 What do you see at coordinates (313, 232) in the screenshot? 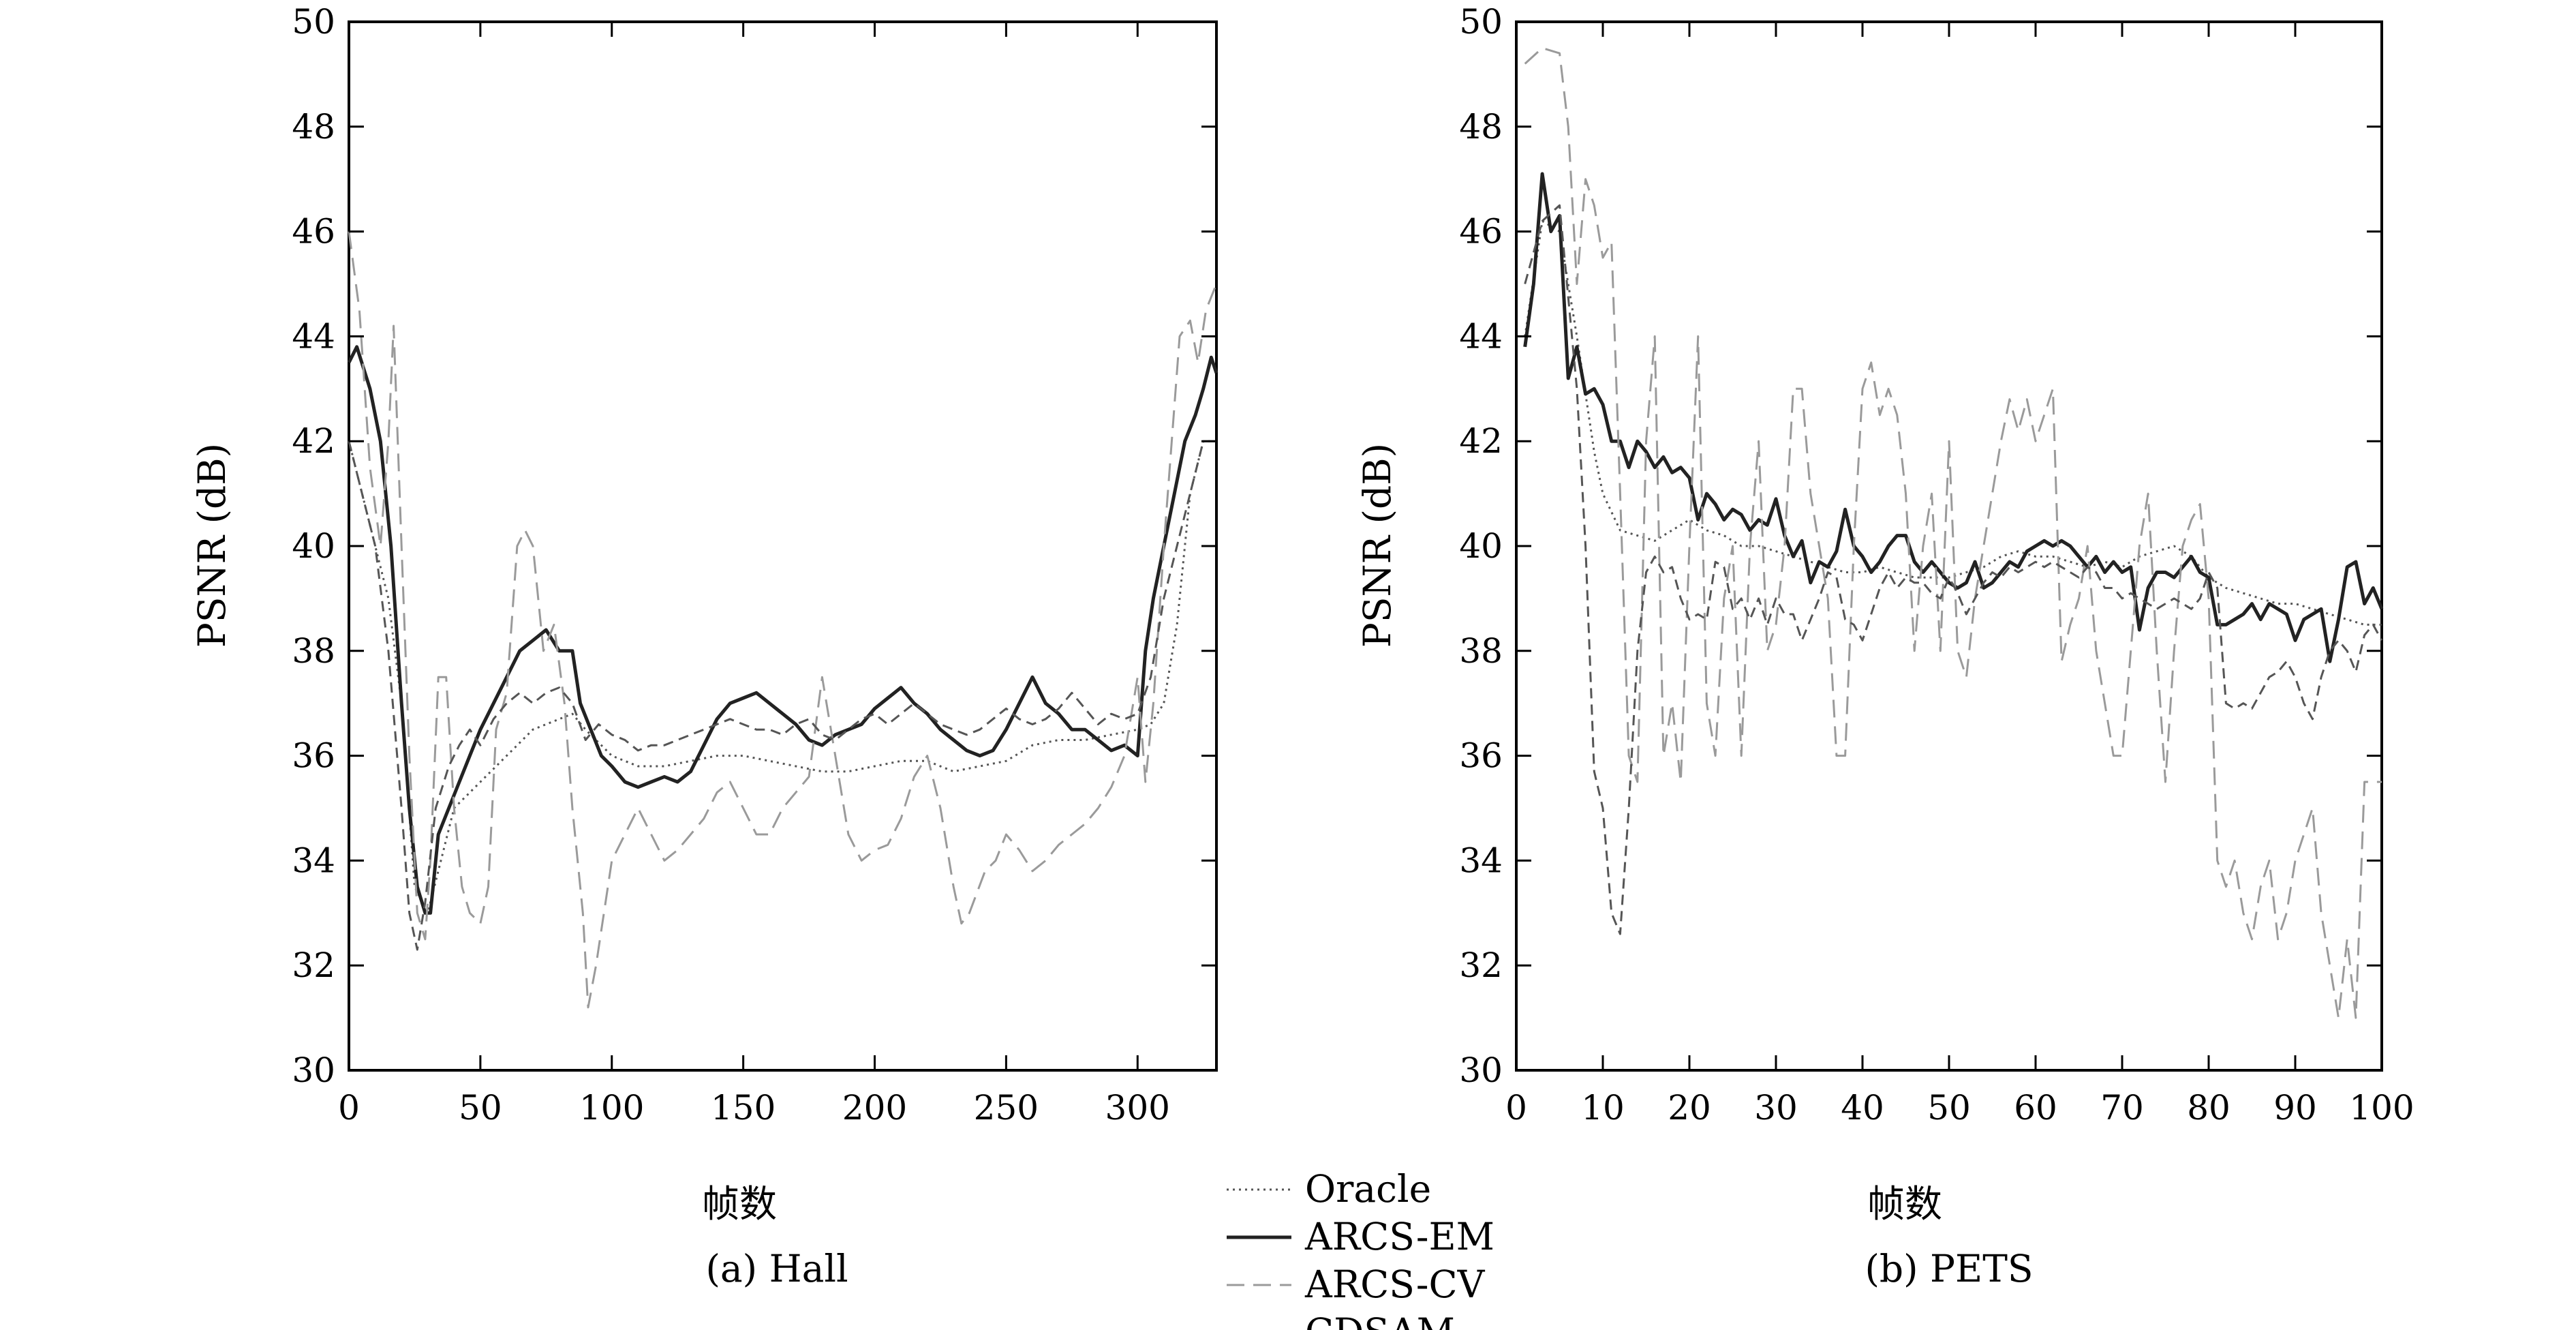
I see `panel-hall-y-tick-label: 46` at bounding box center [313, 232].